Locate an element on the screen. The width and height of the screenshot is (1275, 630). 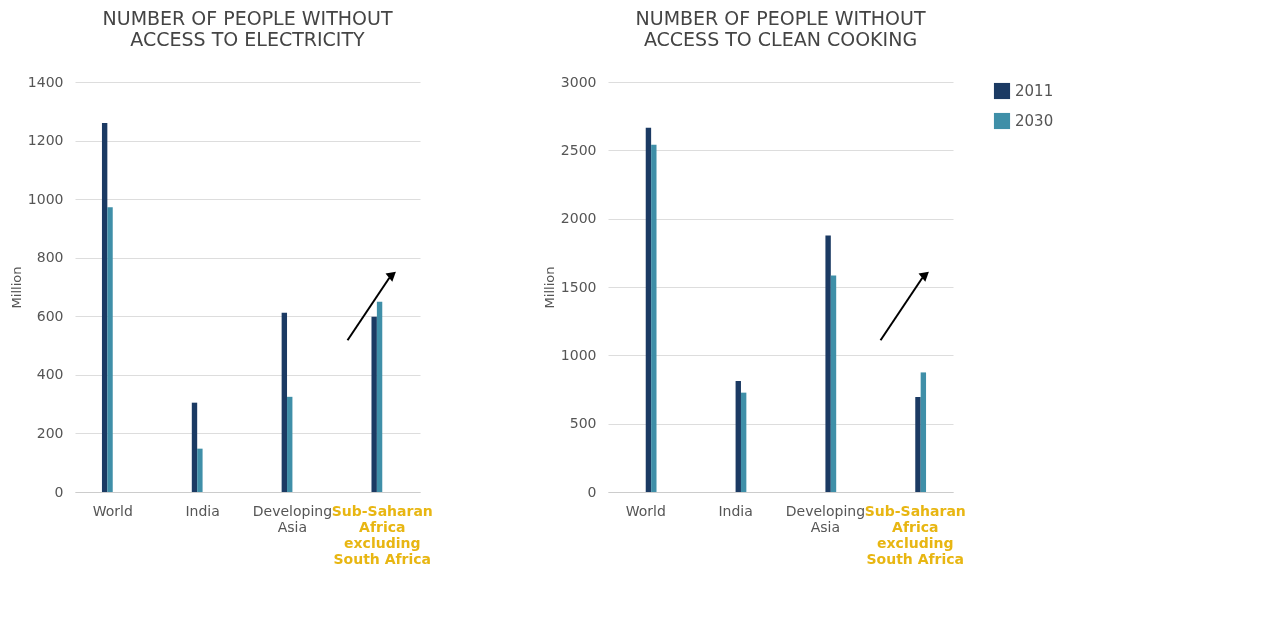
y-tick-label: 400 is located at coordinates (50, 374).